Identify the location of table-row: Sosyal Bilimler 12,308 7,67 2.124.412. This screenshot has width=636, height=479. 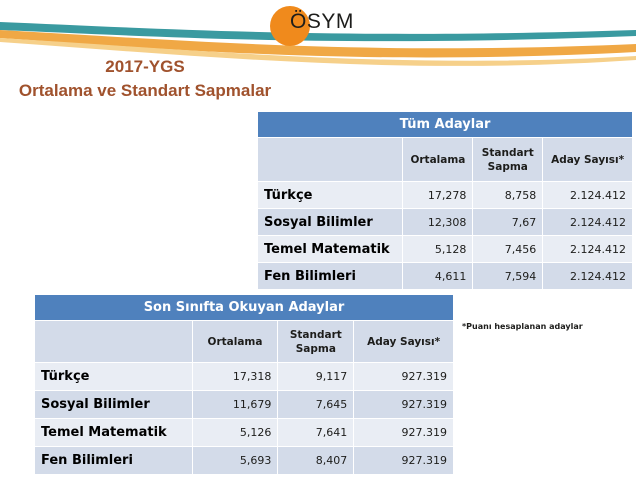
(444, 222).